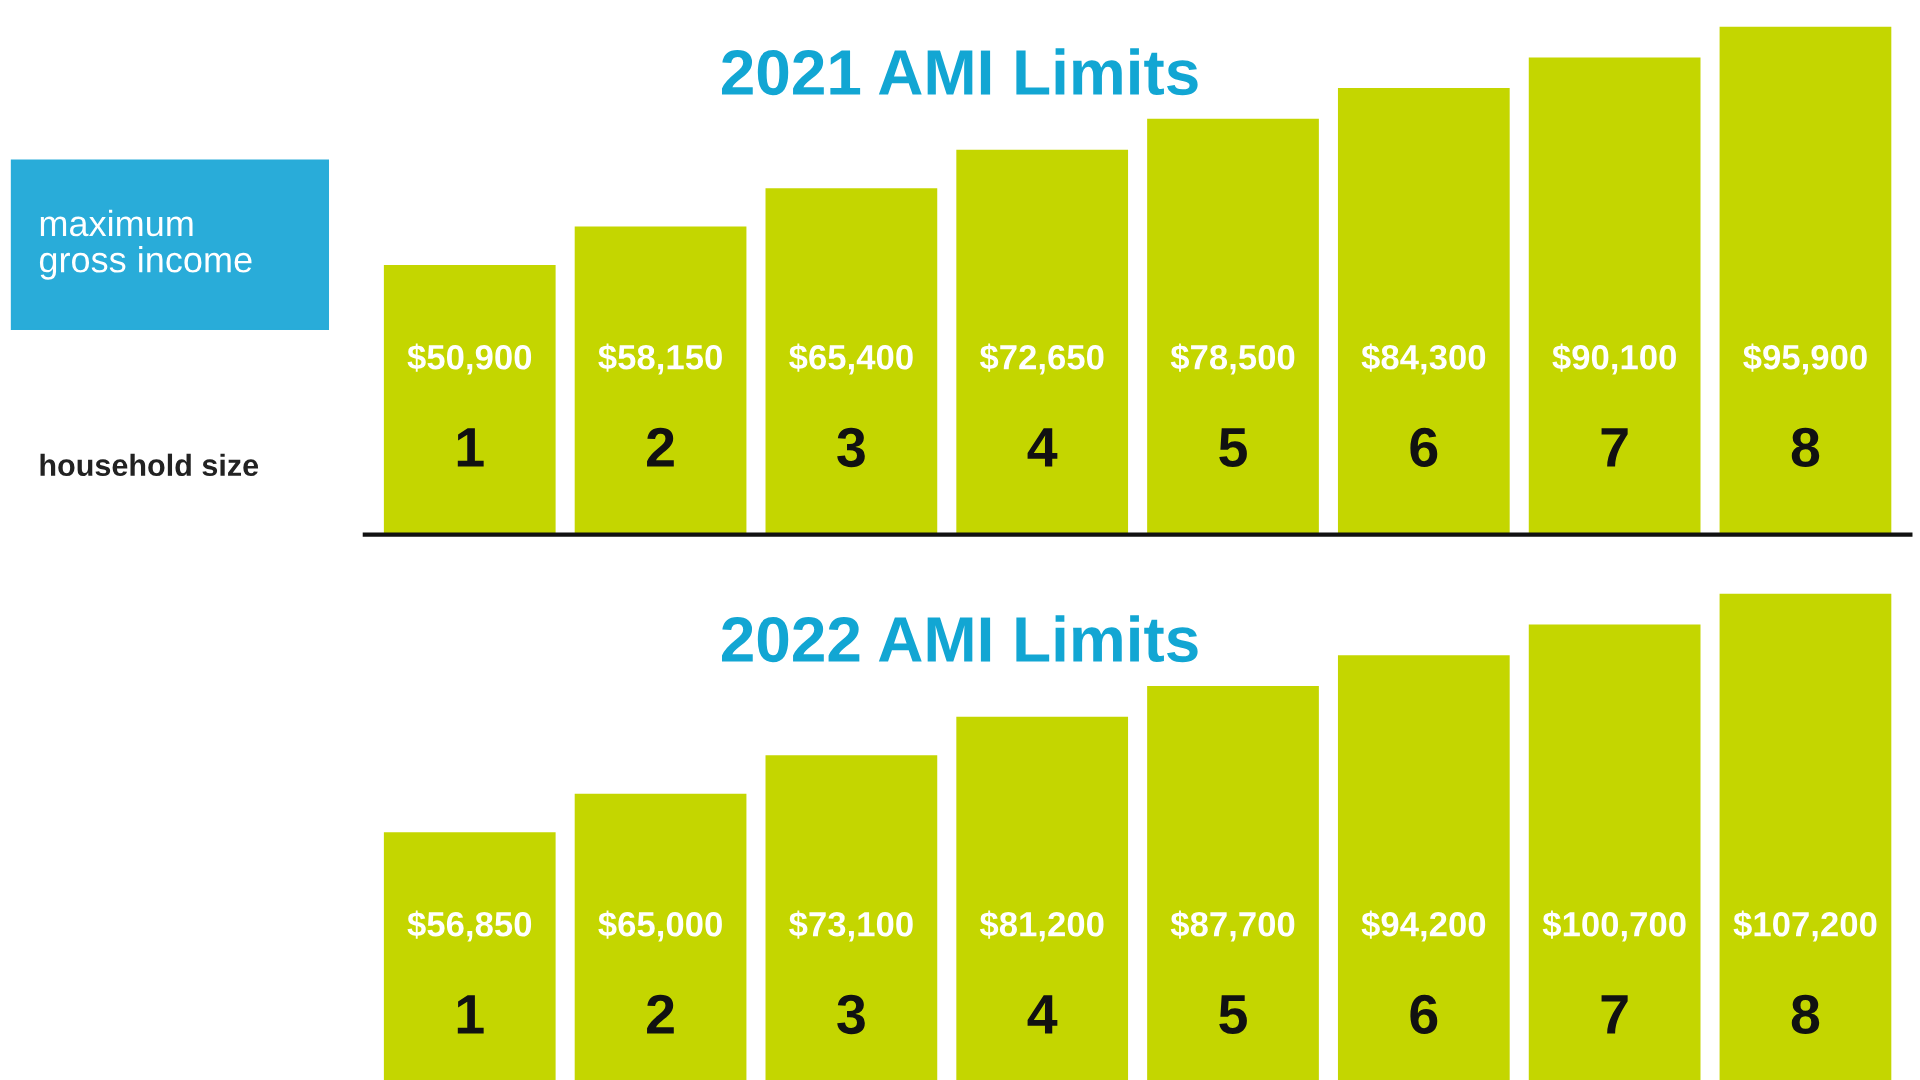 This screenshot has height=1080, width=1920. What do you see at coordinates (1614, 926) in the screenshot?
I see `data-label: $100,700` at bounding box center [1614, 926].